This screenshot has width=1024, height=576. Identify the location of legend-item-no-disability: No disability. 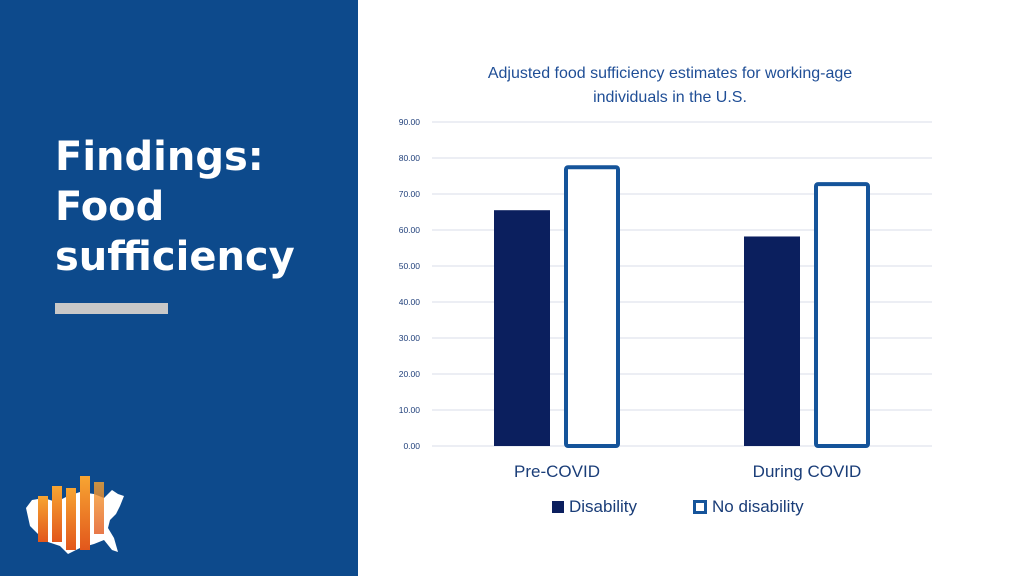
(748, 507).